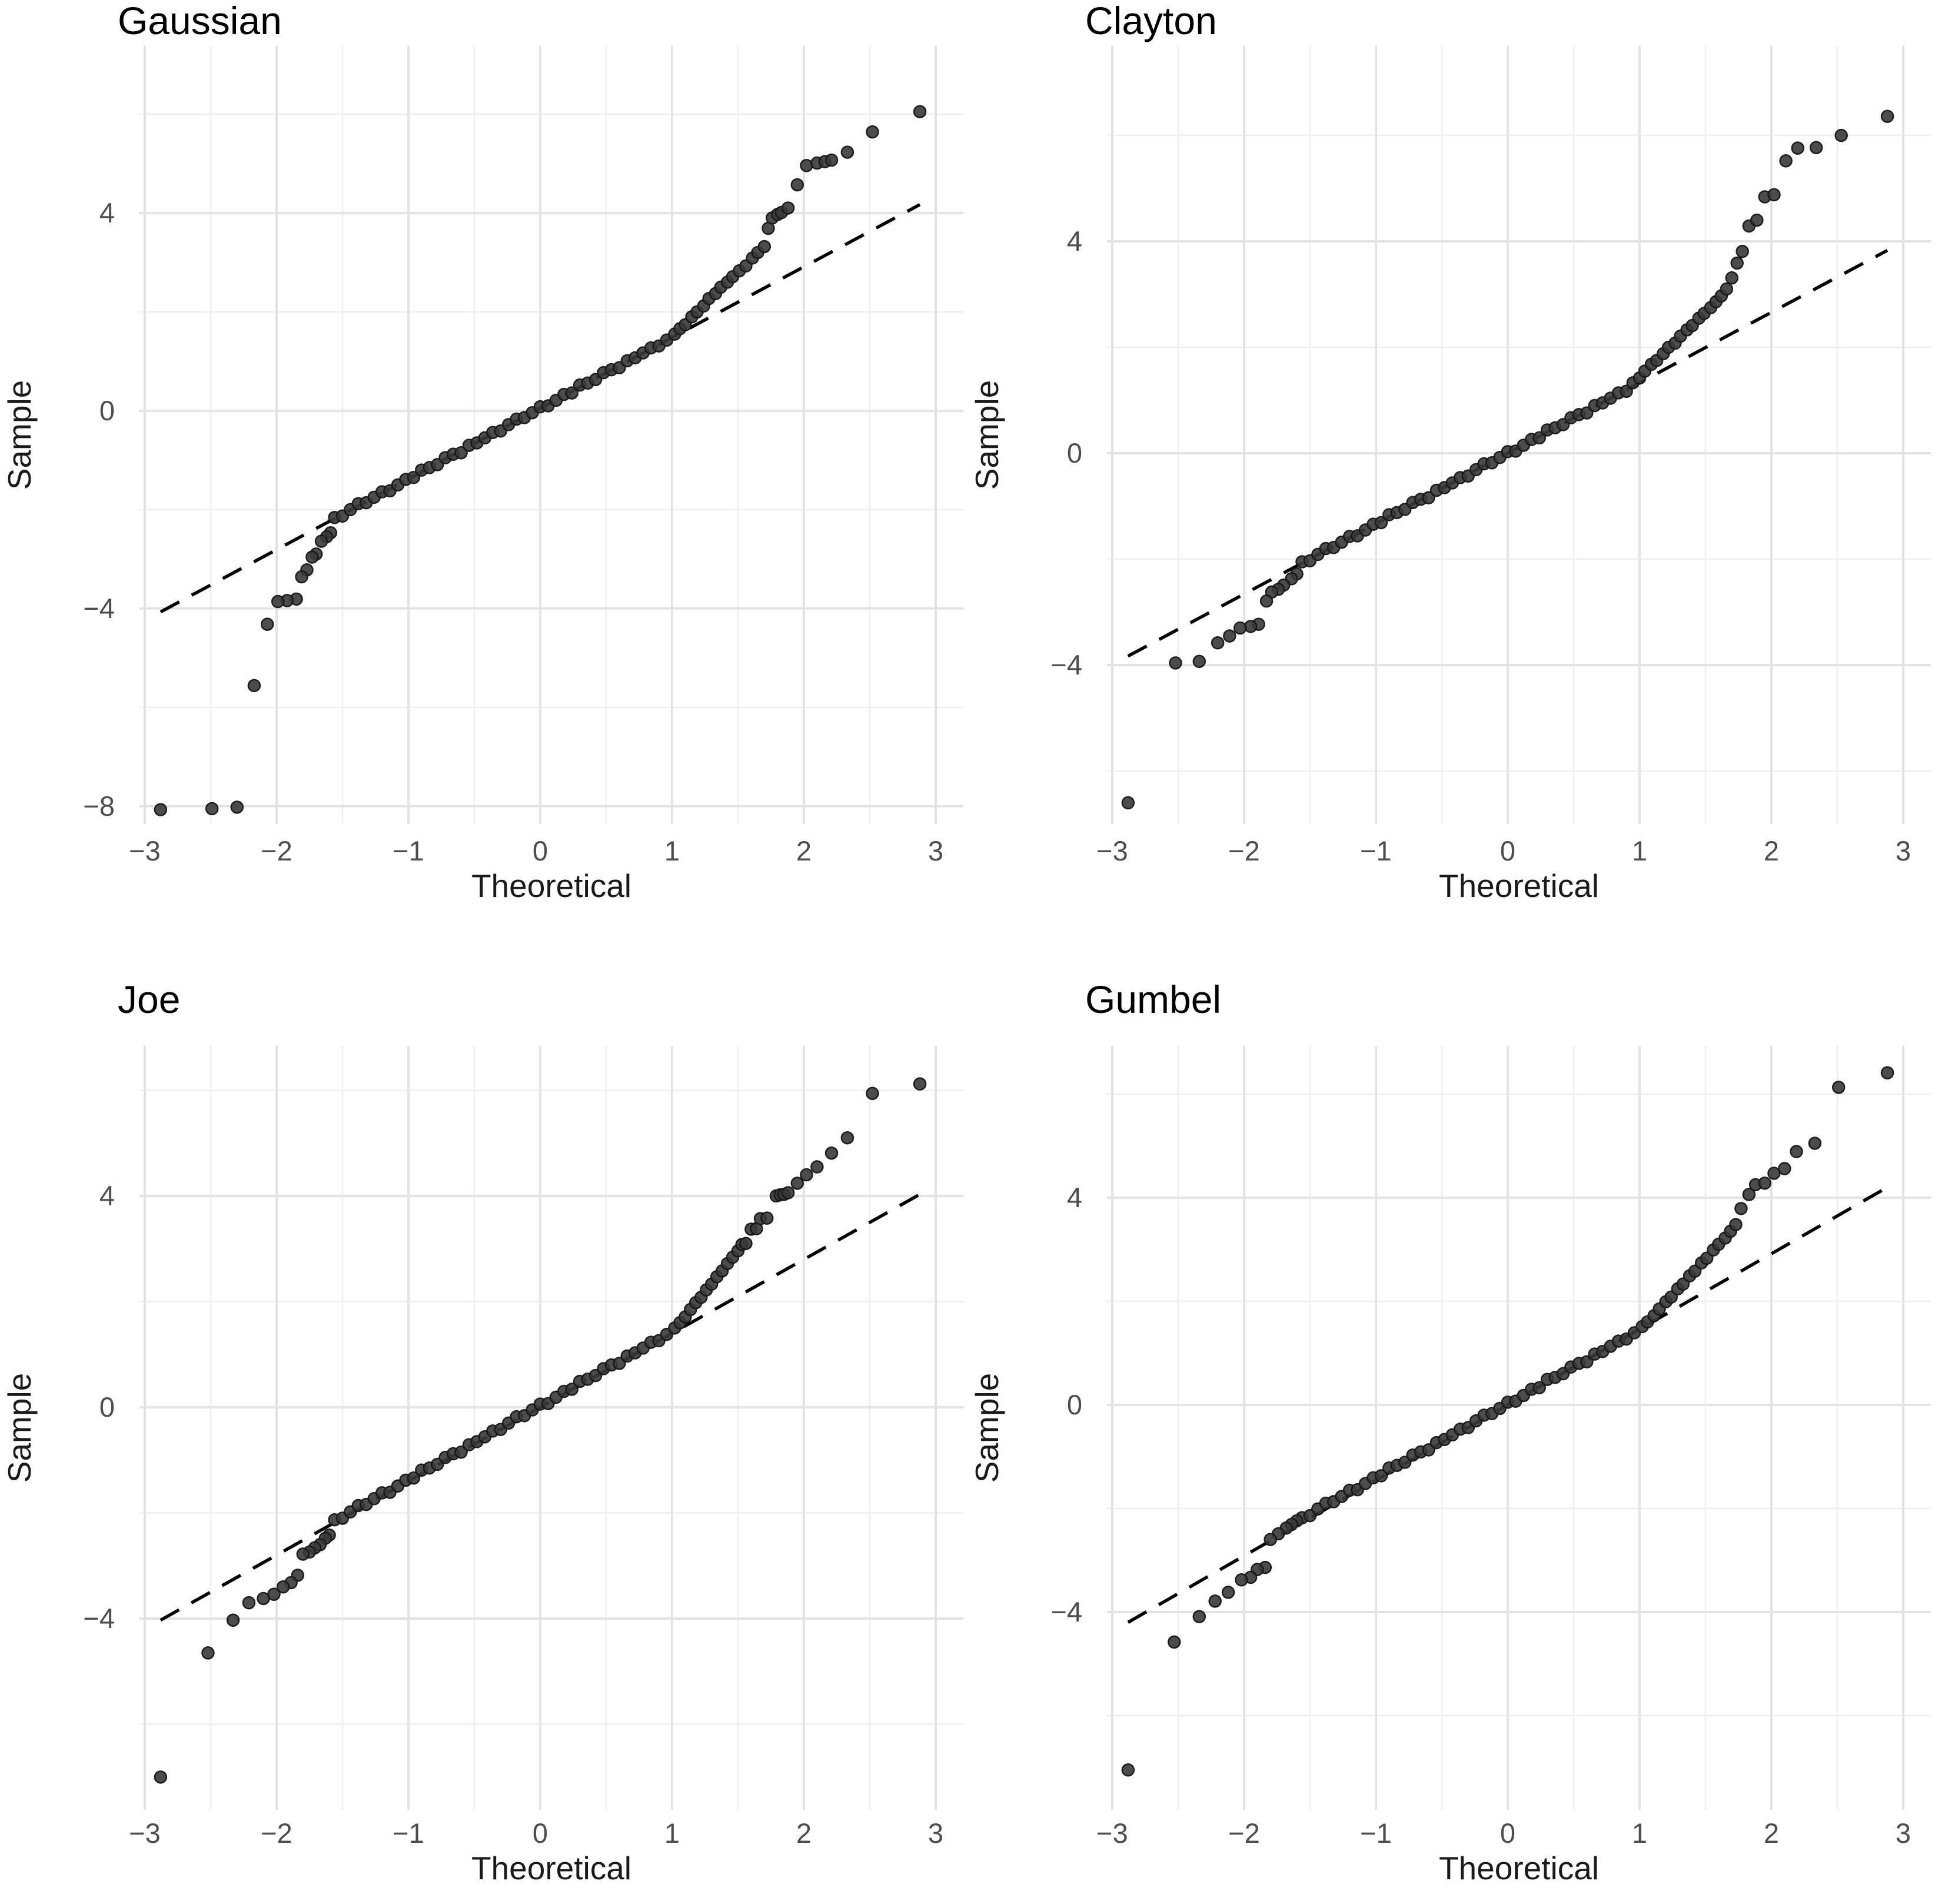 The width and height of the screenshot is (1935, 1904). What do you see at coordinates (200, 21) in the screenshot?
I see `plot-title: Gaussian` at bounding box center [200, 21].